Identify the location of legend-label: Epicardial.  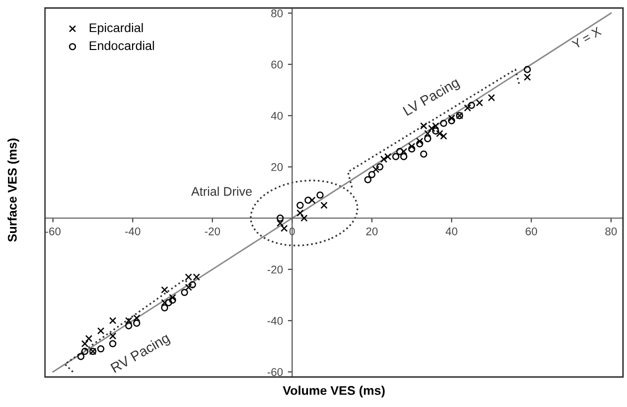
(116, 29).